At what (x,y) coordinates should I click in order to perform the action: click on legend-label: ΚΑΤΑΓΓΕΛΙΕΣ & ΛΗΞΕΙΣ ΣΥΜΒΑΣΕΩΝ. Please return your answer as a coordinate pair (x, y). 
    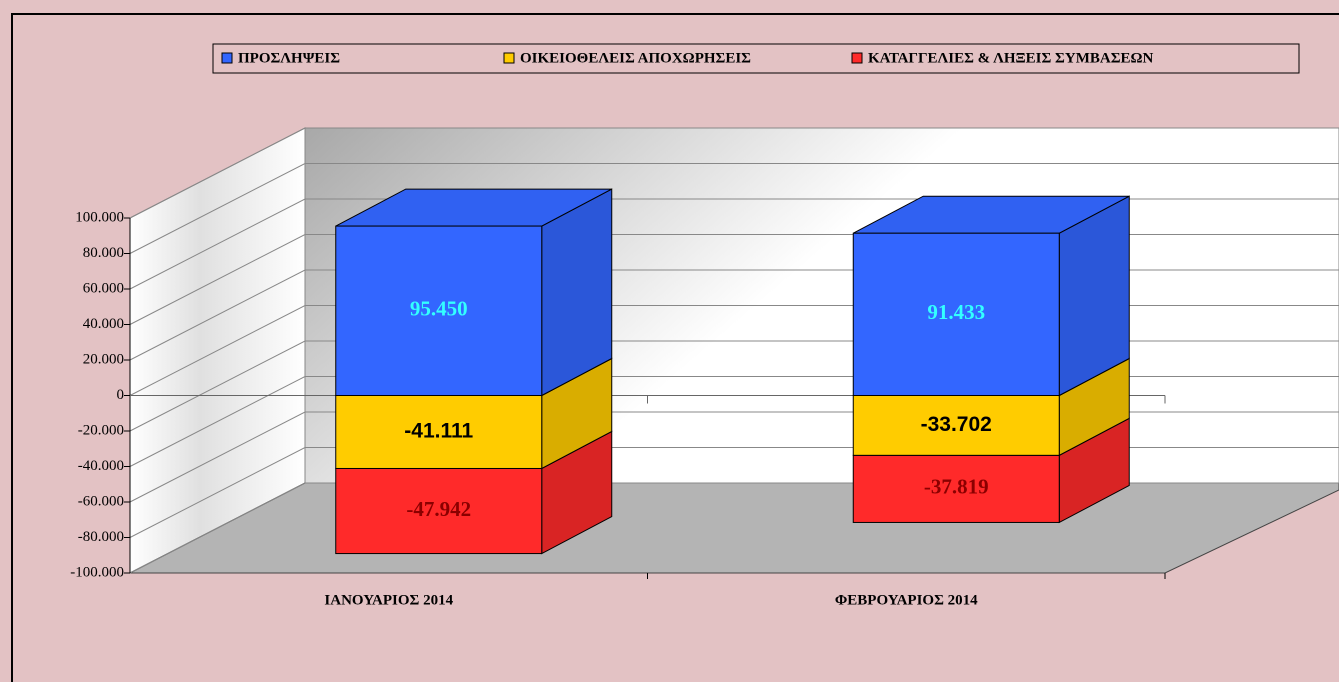
    Looking at the image, I should click on (1011, 58).